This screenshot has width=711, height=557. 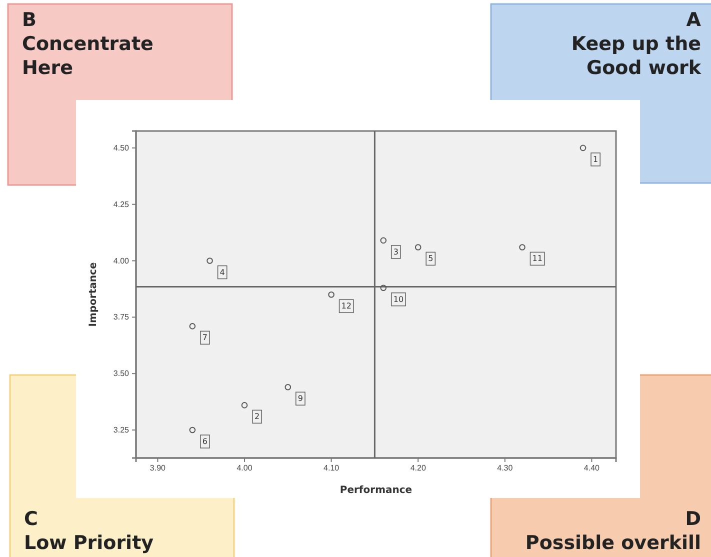 What do you see at coordinates (398, 299) in the screenshot?
I see `annotation: 10` at bounding box center [398, 299].